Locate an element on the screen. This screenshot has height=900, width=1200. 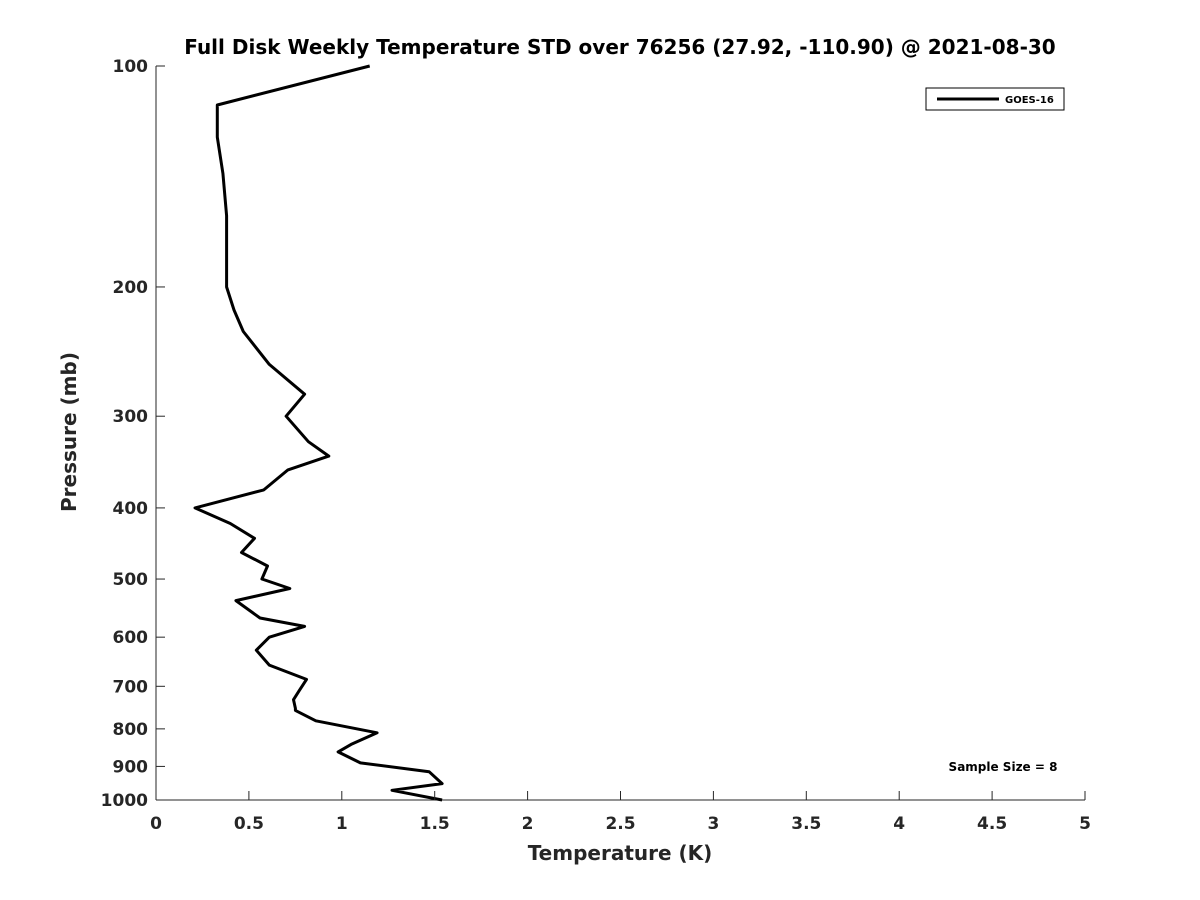
y-tick-label: 900 is located at coordinates (131, 767).